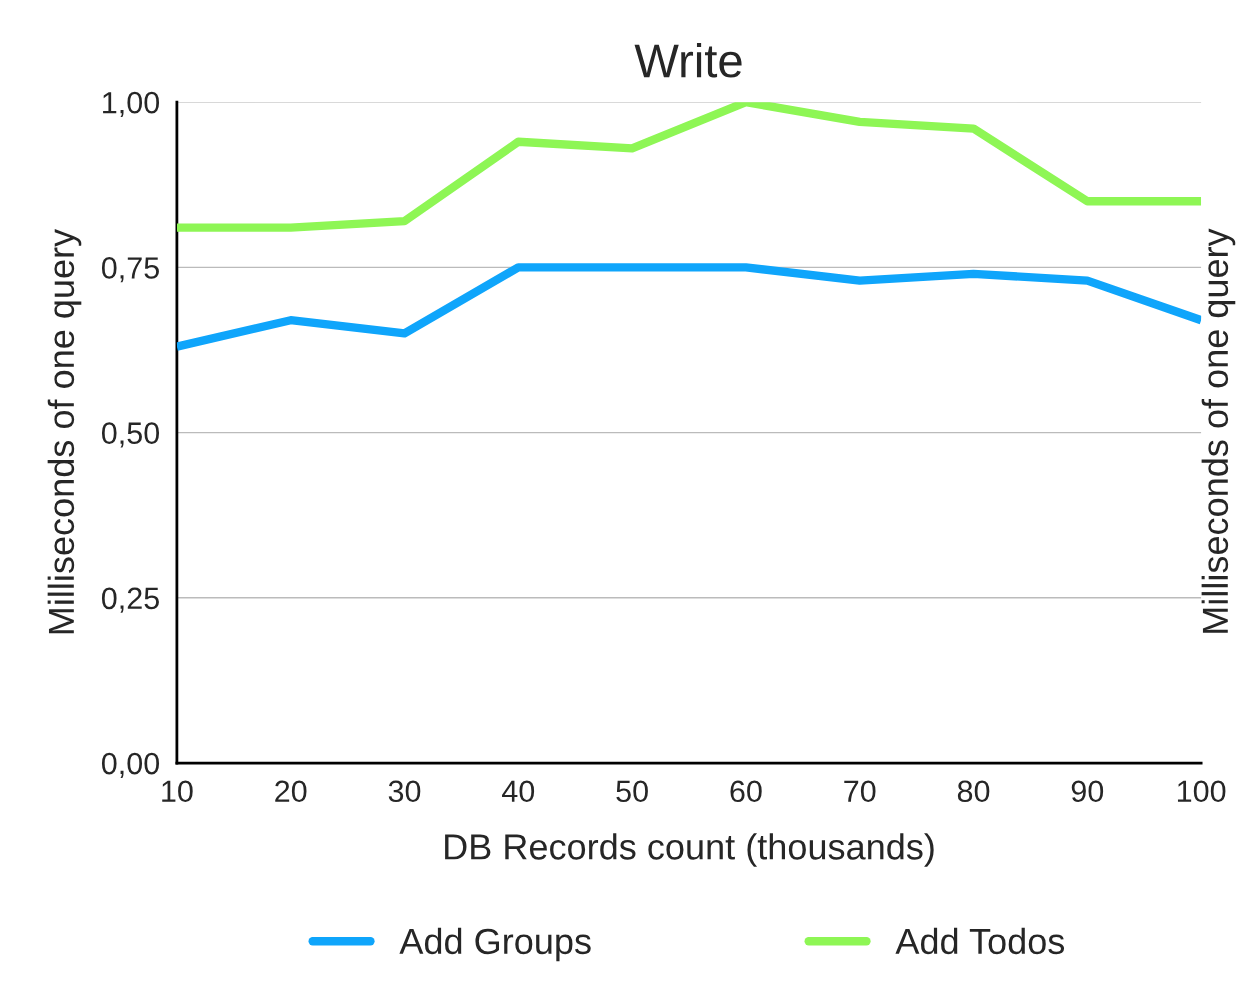  I want to click on x-tick-label: 80, so click(973, 791).